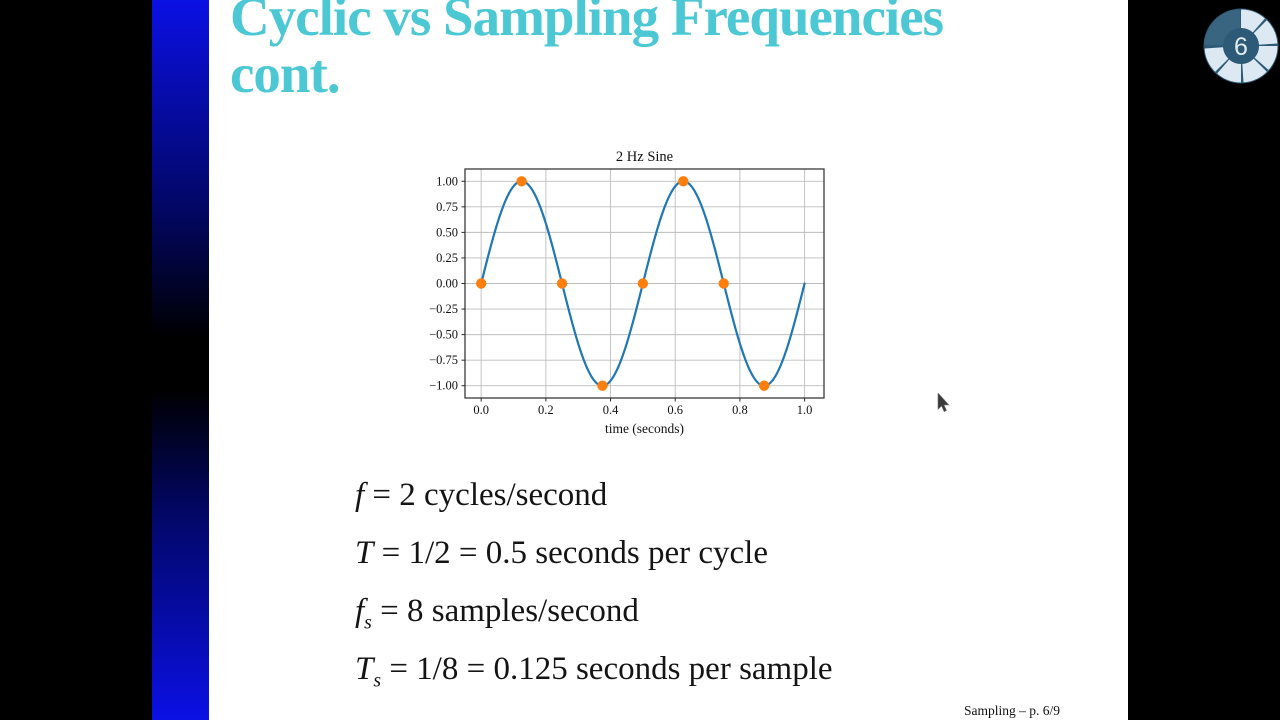 The height and width of the screenshot is (720, 1280). What do you see at coordinates (443, 309) in the screenshot?
I see `svg-text: −0.25` at bounding box center [443, 309].